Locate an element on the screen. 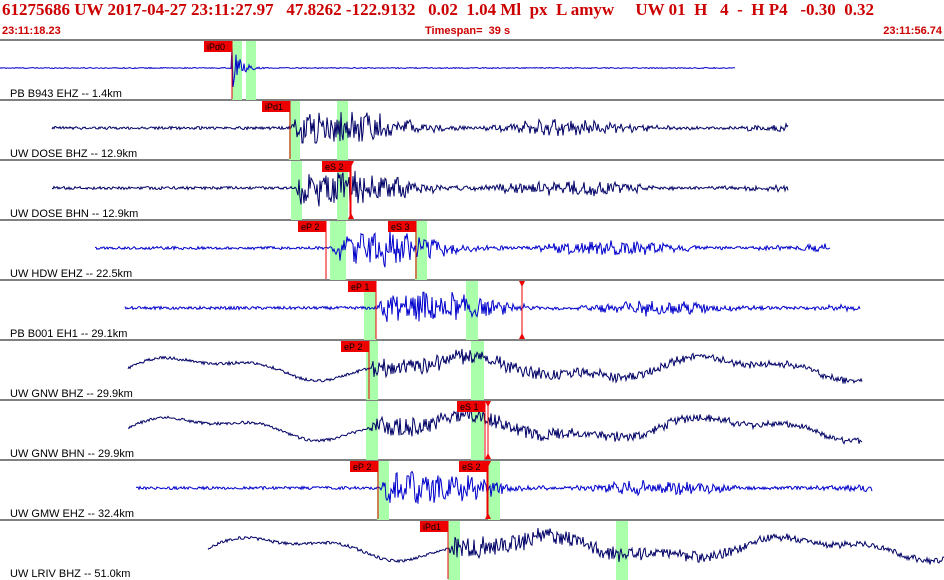 Image resolution: width=944 pixels, height=580 pixels. trace-row: iPd0 PB B943 EHZ -- 1.4km is located at coordinates (368, 70).